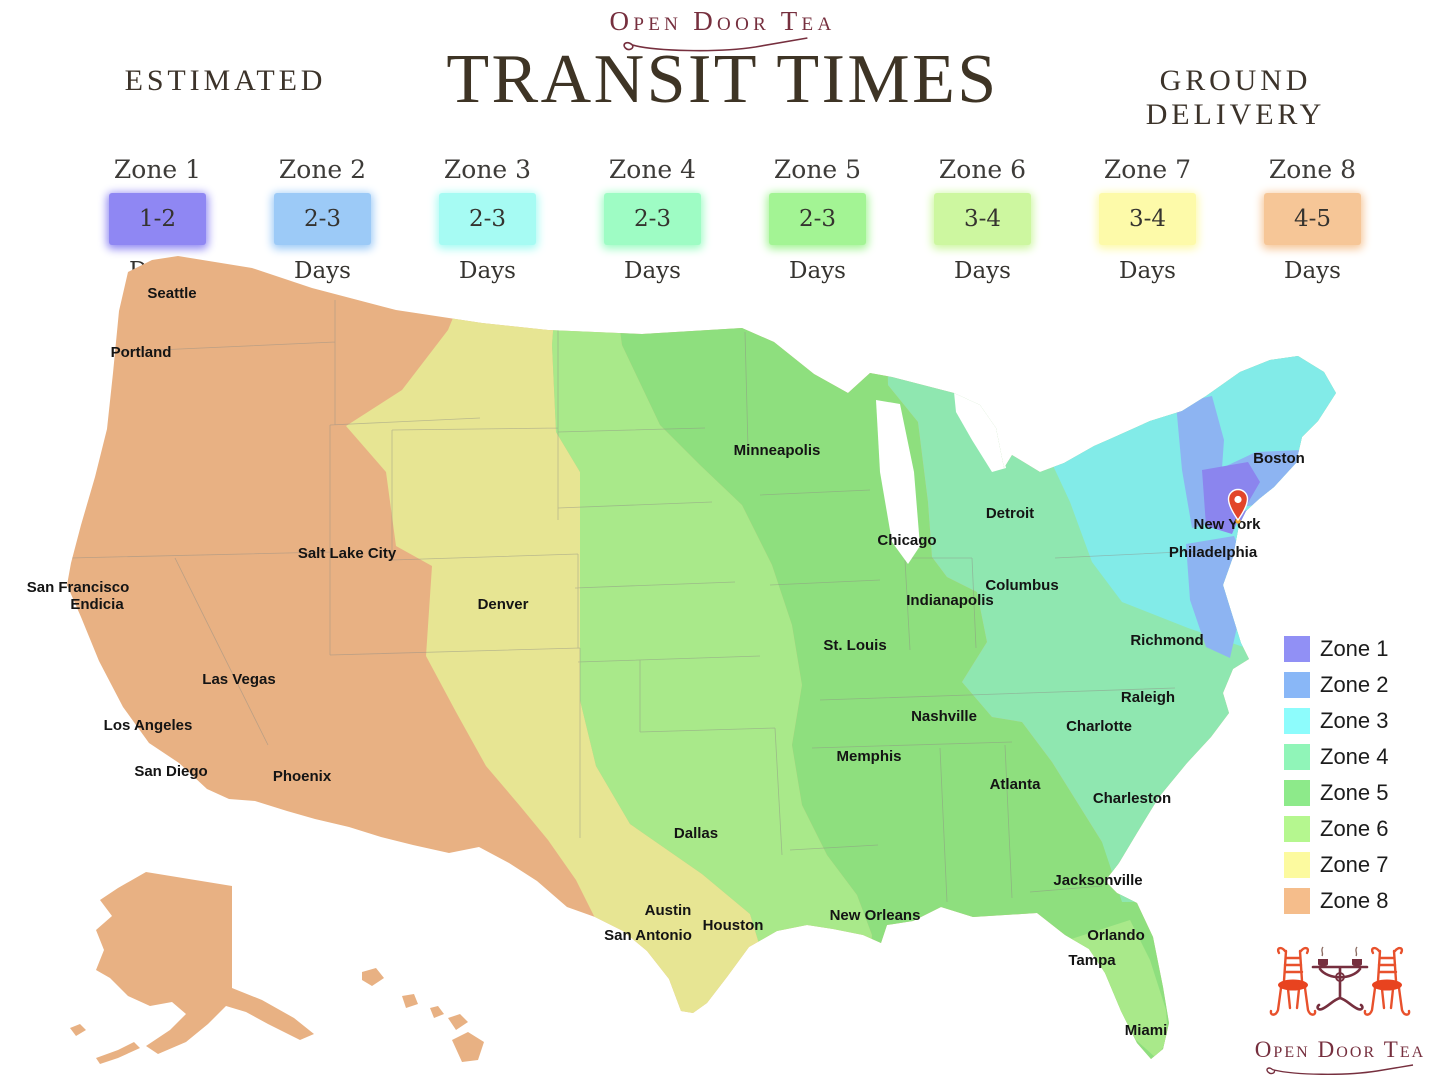  I want to click on city-label-nashville: Nashville, so click(944, 716).